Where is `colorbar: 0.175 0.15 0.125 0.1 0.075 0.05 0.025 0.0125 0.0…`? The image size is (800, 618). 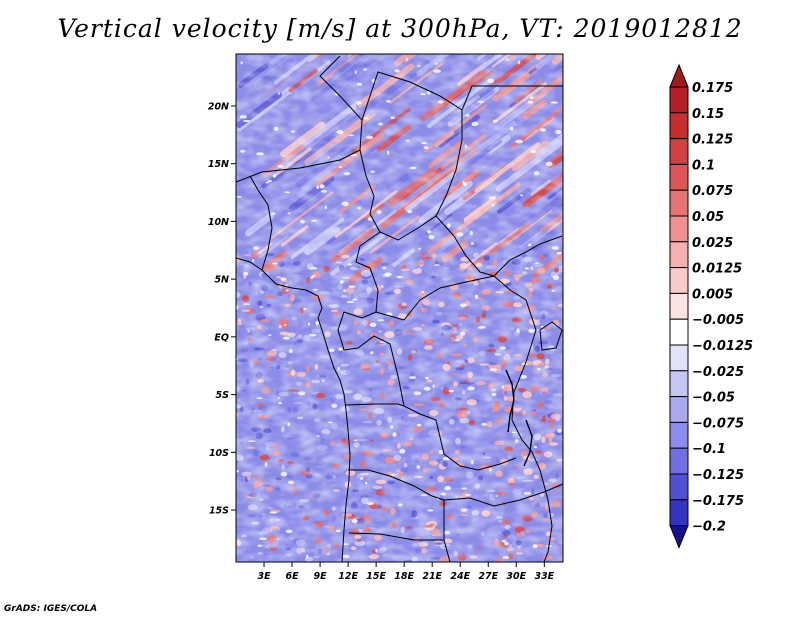 colorbar: 0.175 0.15 0.125 0.1 0.075 0.05 0.025 0.0125 0.0… is located at coordinates (711, 306).